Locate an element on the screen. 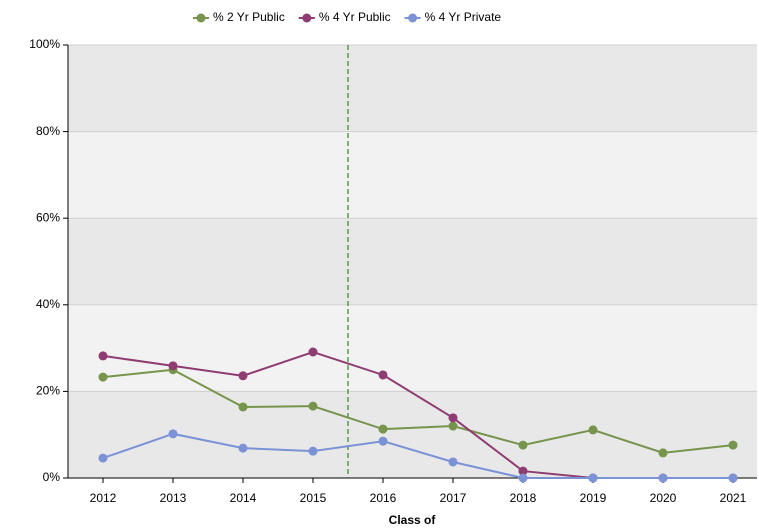 This screenshot has height=530, width=759. legend-label: % 4 Yr Private is located at coordinates (463, 17).